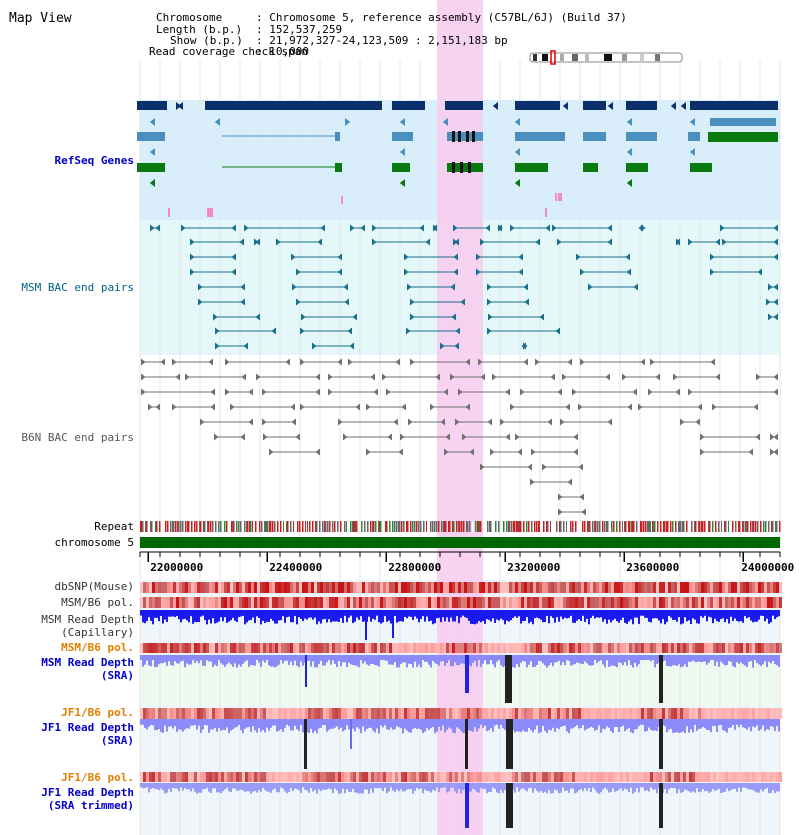  What do you see at coordinates (464, 287) in the screenshot?
I see `msm-bac-end-pairs-track` at bounding box center [464, 287].